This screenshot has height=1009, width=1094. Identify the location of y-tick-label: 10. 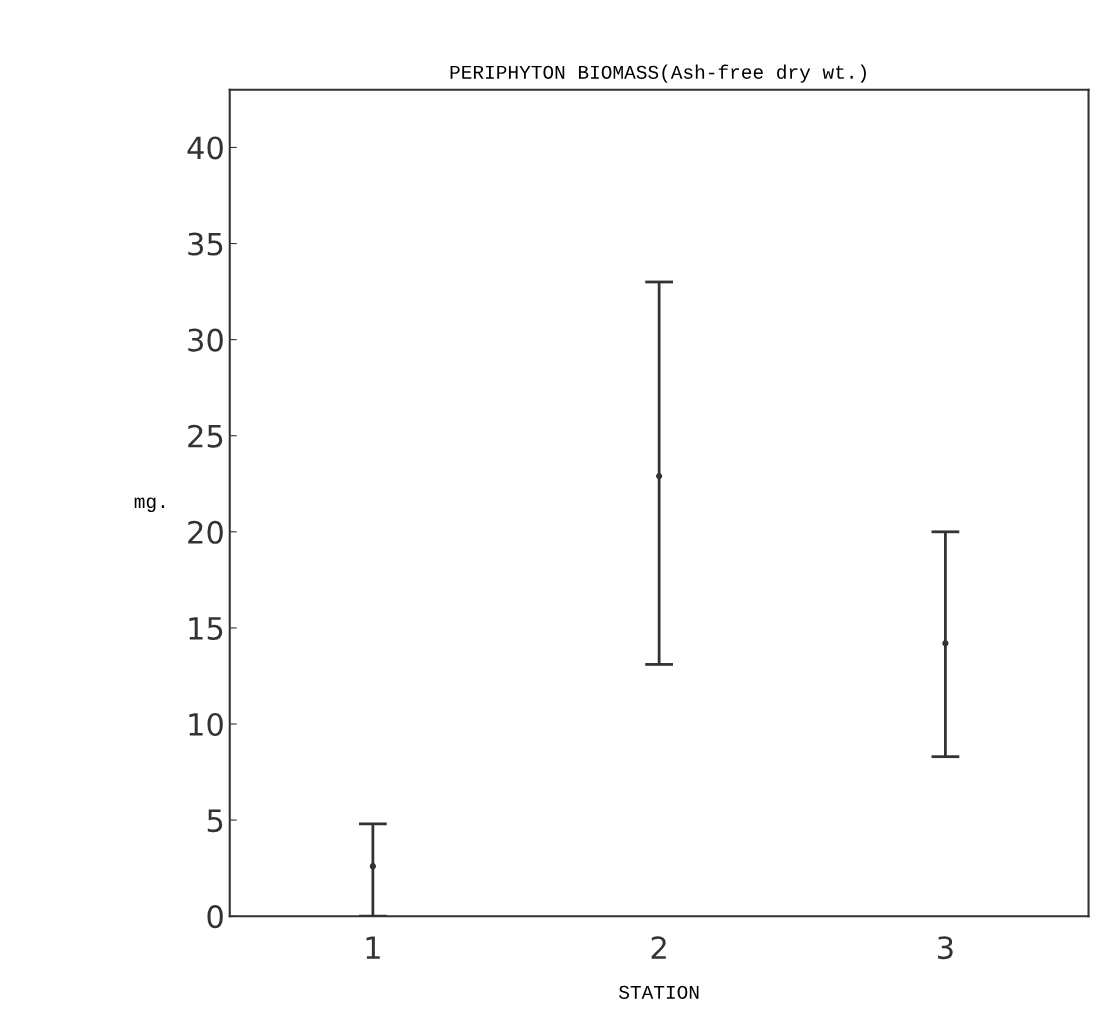
(206, 724).